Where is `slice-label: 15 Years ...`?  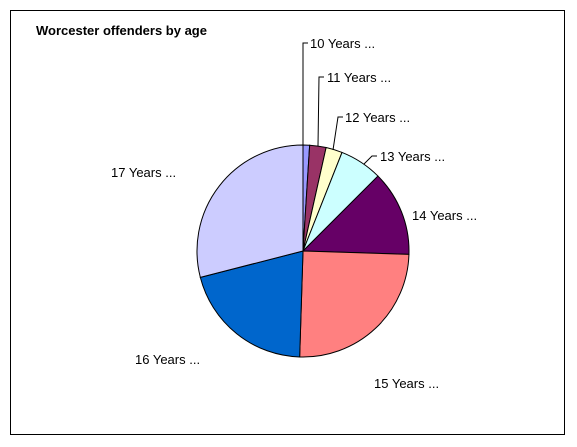 slice-label: 15 Years ... is located at coordinates (406, 383).